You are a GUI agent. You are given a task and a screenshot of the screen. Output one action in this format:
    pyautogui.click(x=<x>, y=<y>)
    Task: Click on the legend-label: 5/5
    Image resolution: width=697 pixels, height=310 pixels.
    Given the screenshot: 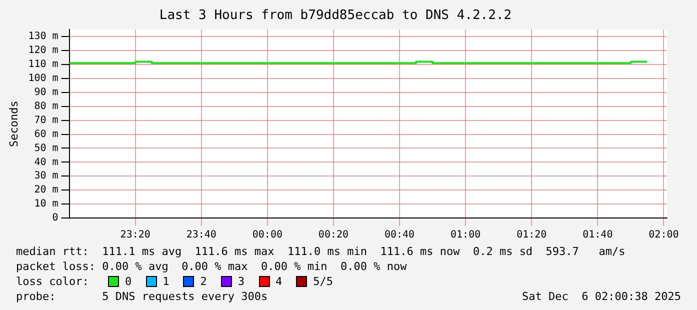 What is the action you would take?
    pyautogui.click(x=323, y=281)
    